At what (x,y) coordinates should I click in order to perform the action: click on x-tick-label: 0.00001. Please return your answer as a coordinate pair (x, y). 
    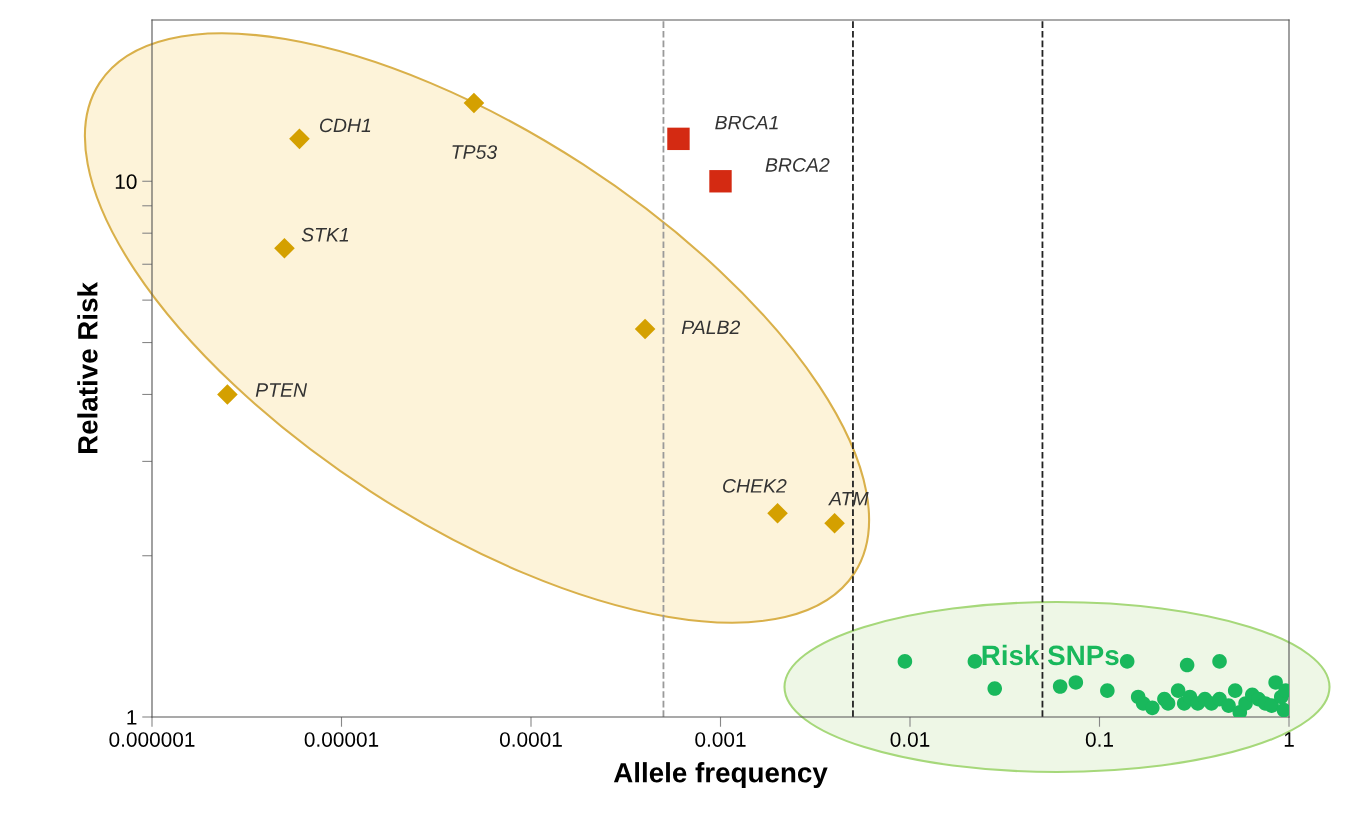
    Looking at the image, I should click on (341, 739).